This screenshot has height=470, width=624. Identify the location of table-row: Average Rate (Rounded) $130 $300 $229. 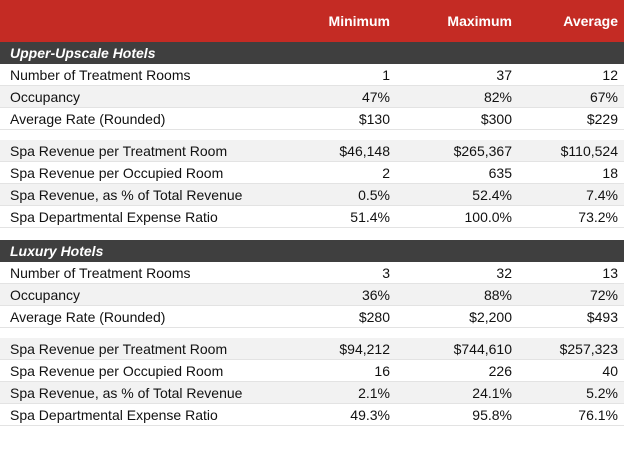
(312, 119).